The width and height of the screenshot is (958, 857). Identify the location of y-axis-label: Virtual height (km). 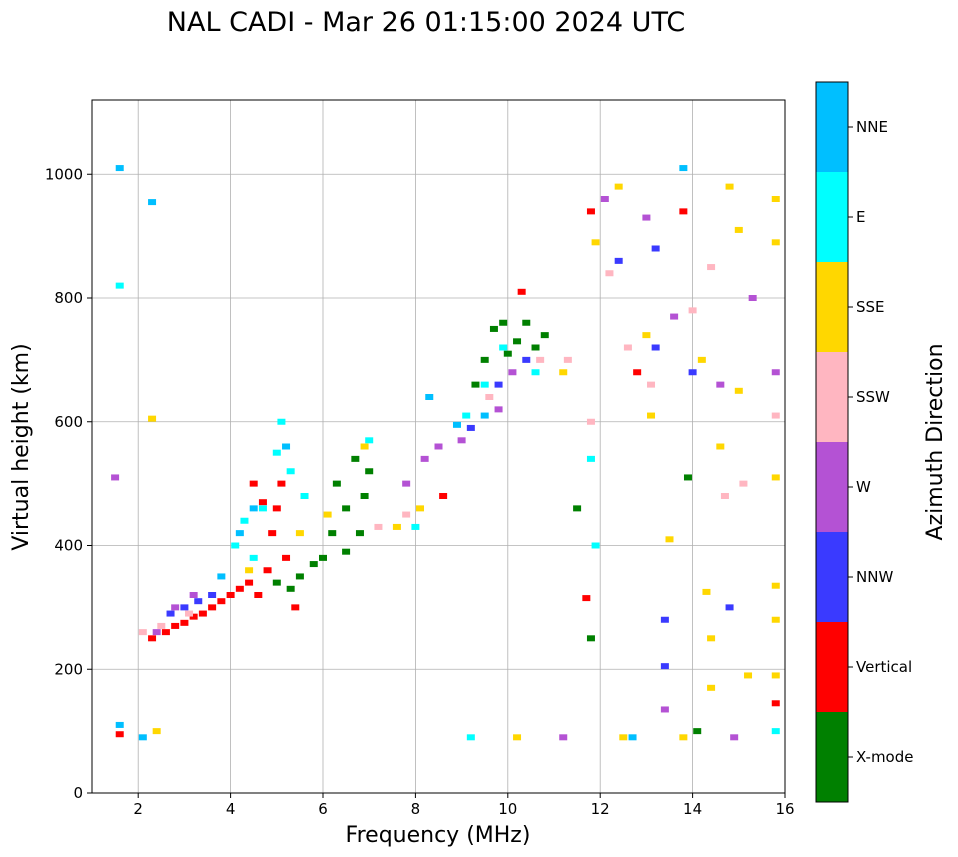
(21, 446).